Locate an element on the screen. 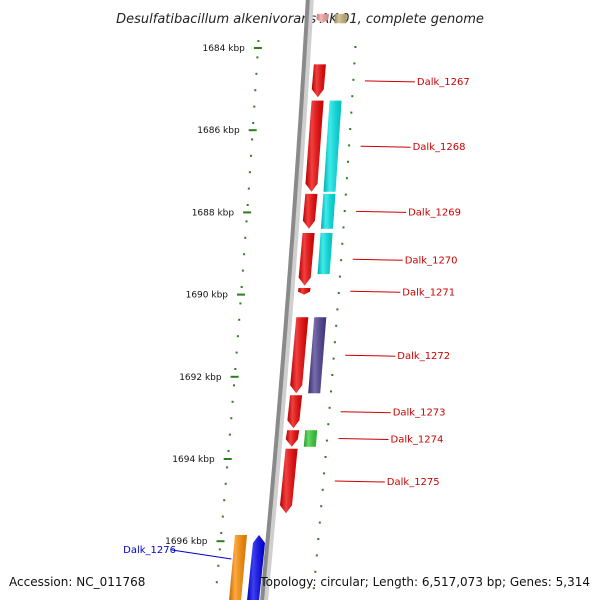 This screenshot has height=600, width=600. gene-label-dalk-1275: Dalk_1275 is located at coordinates (413, 482).